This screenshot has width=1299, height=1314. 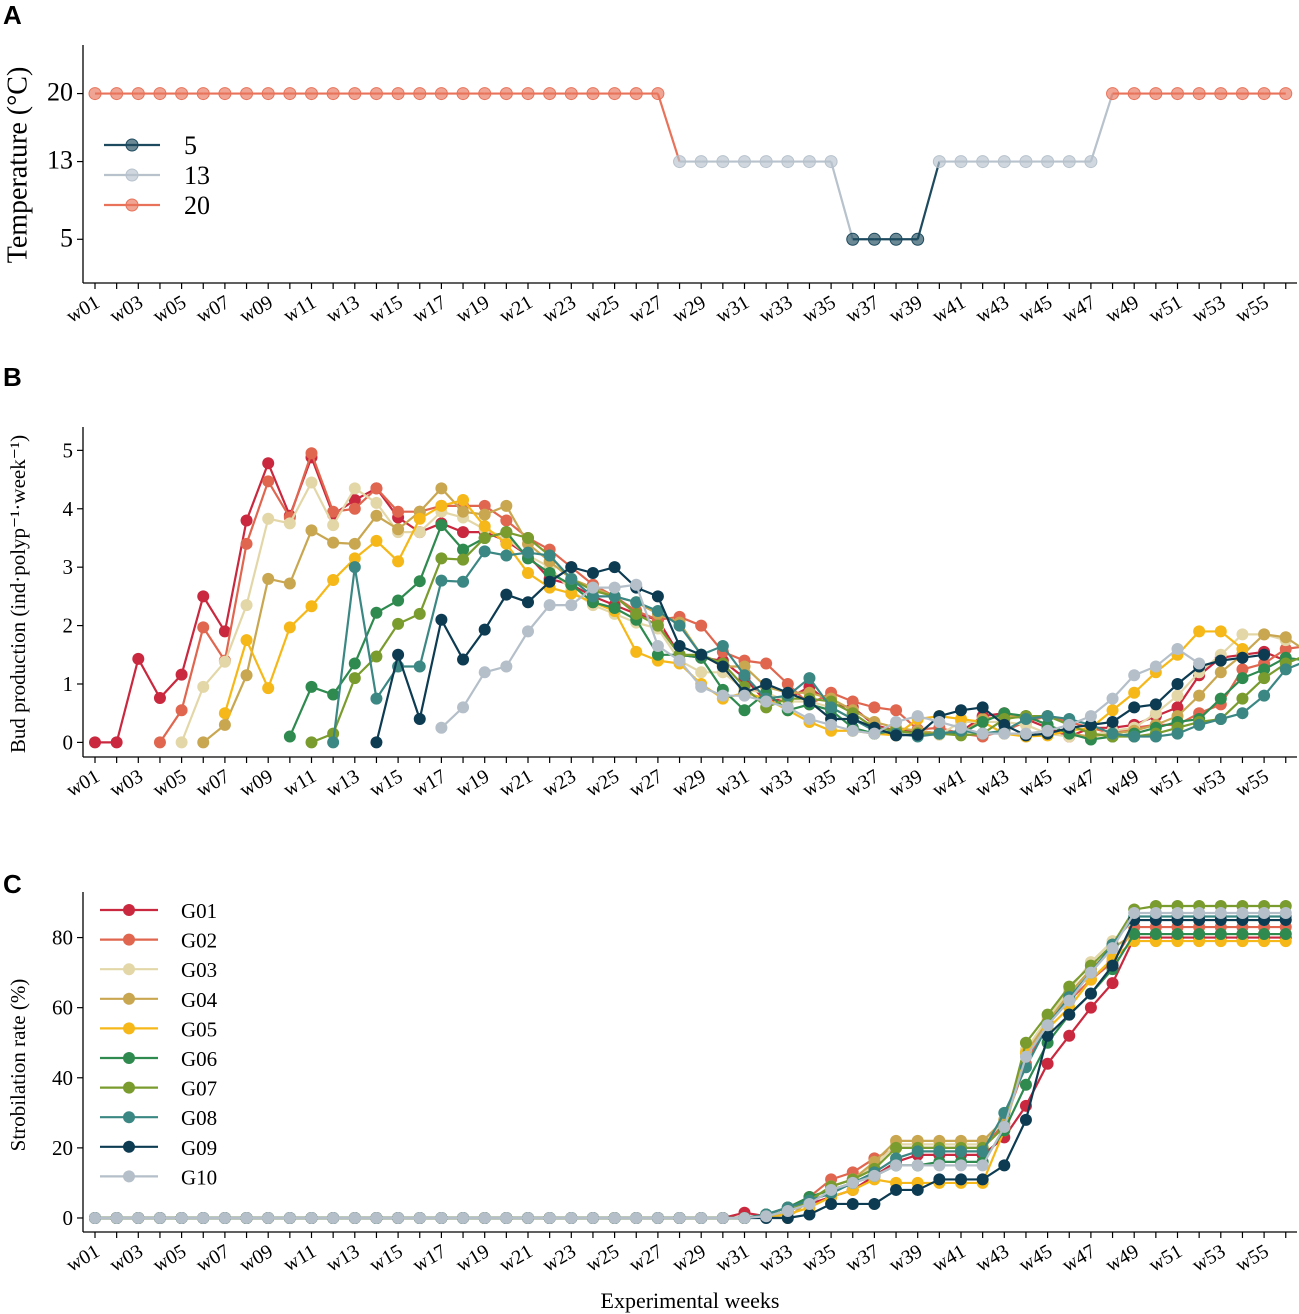 I want to click on y-axis-label: Bud production (ind·polyp⁻¹·week⁻¹), so click(x=18, y=594).